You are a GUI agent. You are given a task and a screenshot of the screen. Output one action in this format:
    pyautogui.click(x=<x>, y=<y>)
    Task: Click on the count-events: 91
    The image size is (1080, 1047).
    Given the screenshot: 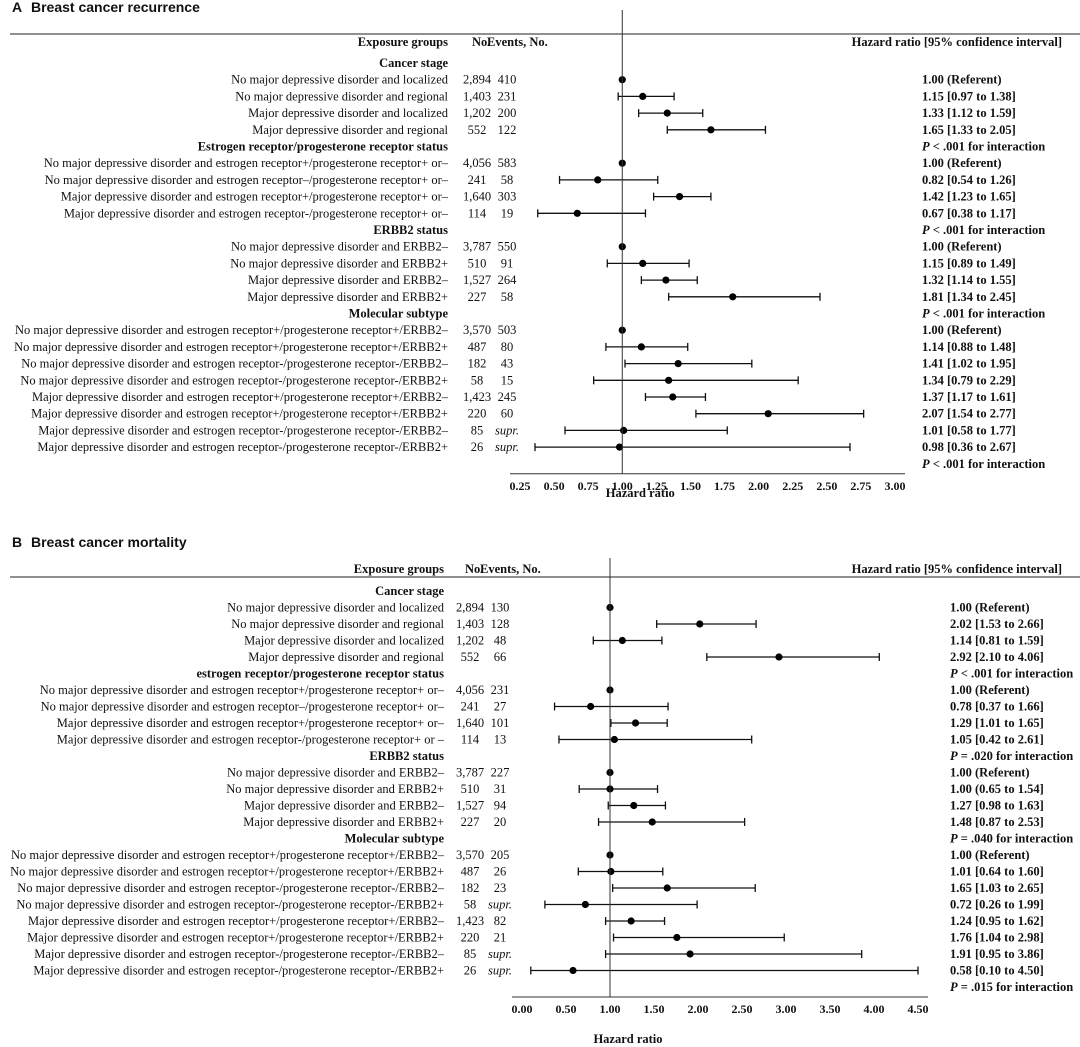 What is the action you would take?
    pyautogui.click(x=507, y=263)
    